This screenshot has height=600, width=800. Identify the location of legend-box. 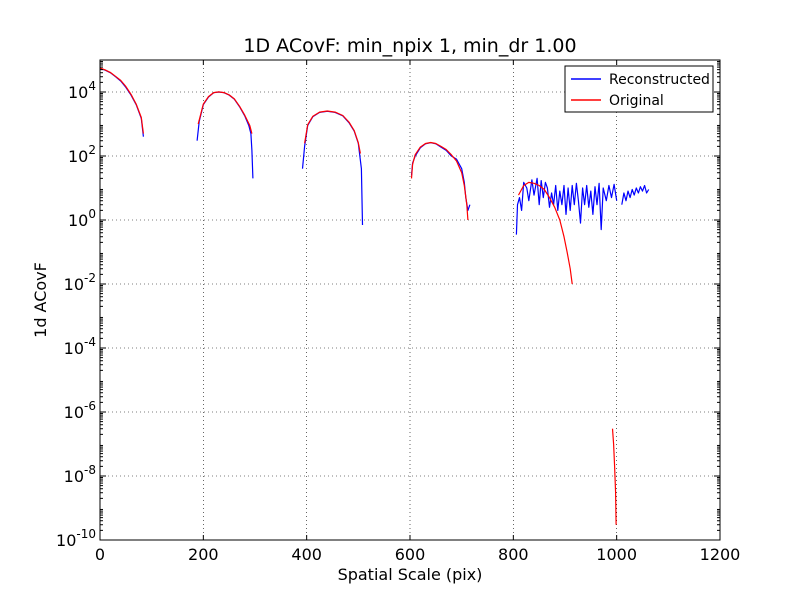
(639, 89).